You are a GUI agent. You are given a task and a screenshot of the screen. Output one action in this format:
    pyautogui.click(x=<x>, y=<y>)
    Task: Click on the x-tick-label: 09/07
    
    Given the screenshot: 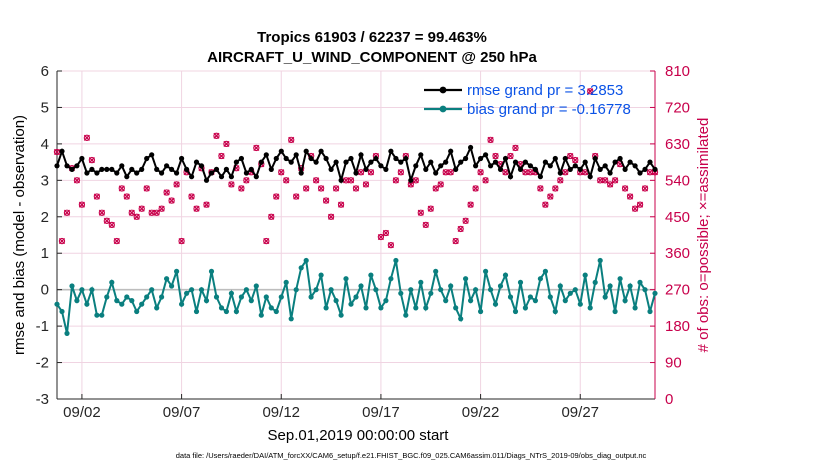 What is the action you would take?
    pyautogui.click(x=182, y=412)
    